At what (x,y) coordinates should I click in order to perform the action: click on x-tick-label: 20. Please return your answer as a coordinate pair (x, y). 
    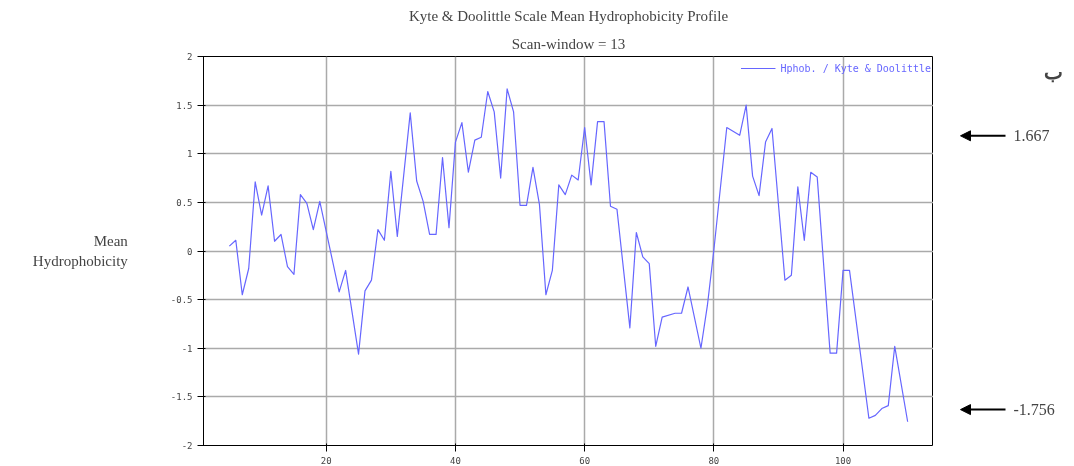
    Looking at the image, I should click on (326, 460).